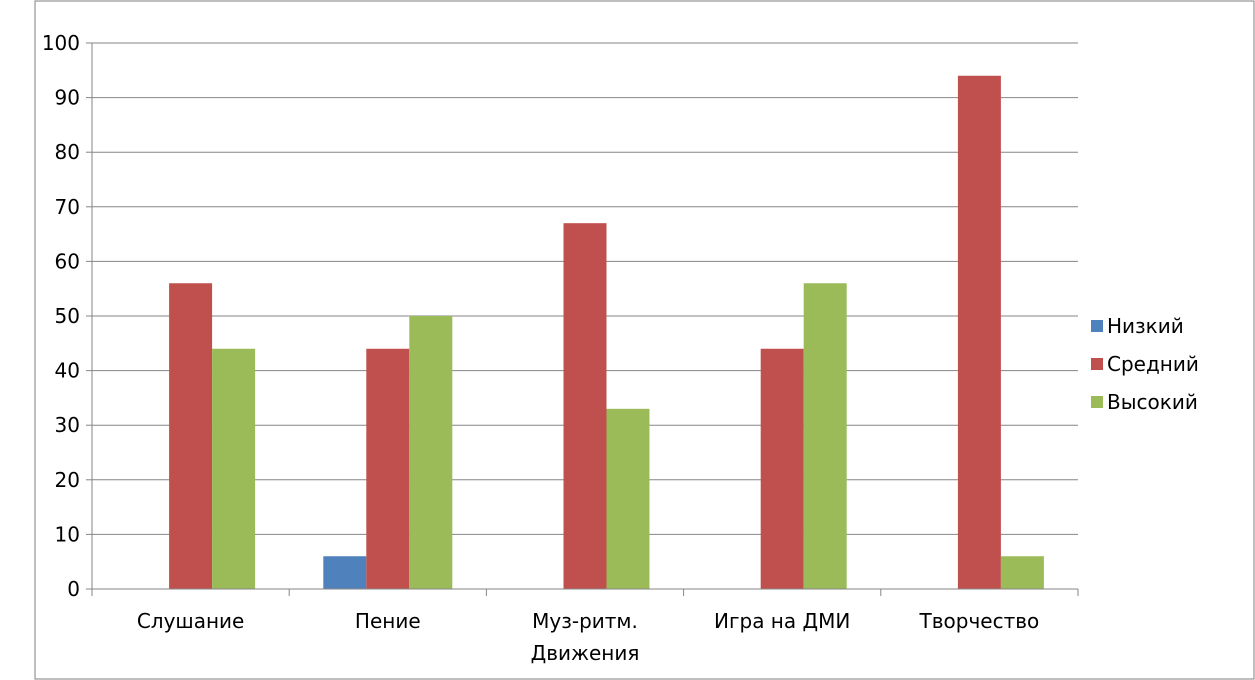 The width and height of the screenshot is (1255, 680). Describe the element at coordinates (388, 621) in the screenshot. I see `x-category-label: Пение` at that location.